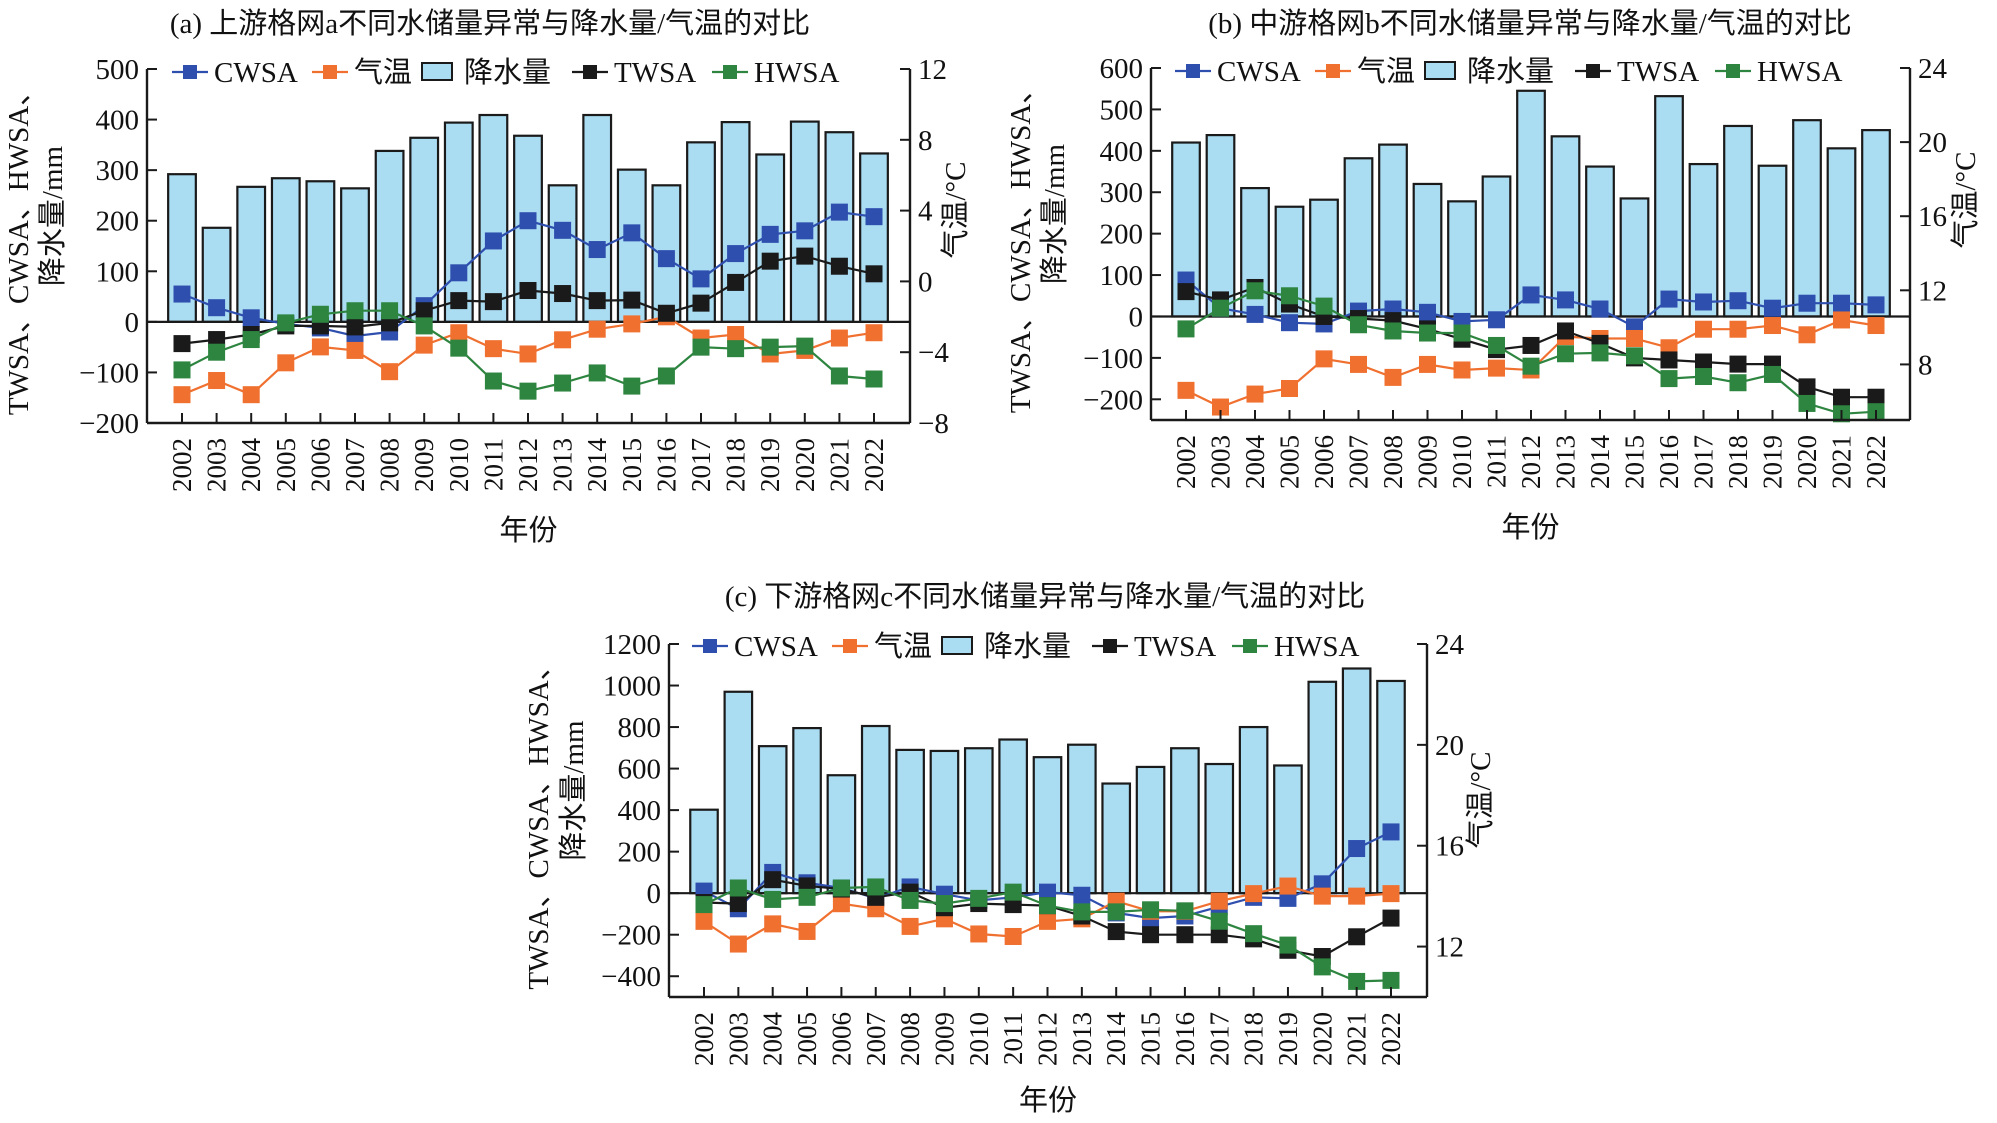 The image size is (1997, 1123). Describe the element at coordinates (597, 465) in the screenshot. I see `x-tick-label: 2014` at that location.